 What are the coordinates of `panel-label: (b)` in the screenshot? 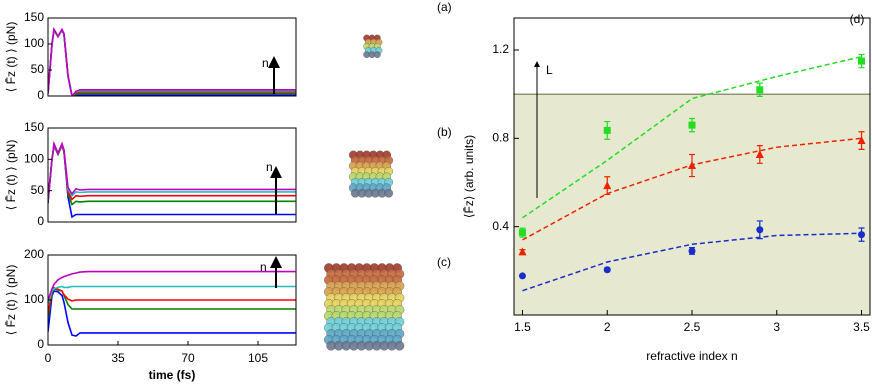 It's located at (444, 132).